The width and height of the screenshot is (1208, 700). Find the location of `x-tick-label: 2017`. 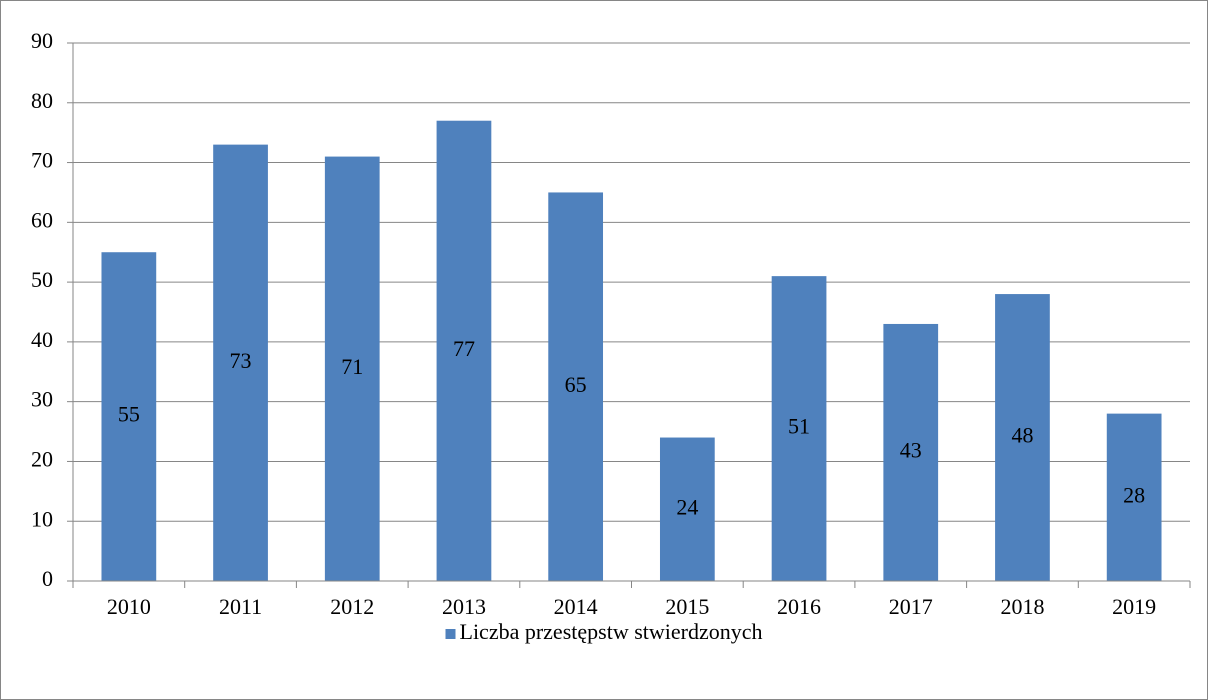

x-tick-label: 2017 is located at coordinates (911, 606).